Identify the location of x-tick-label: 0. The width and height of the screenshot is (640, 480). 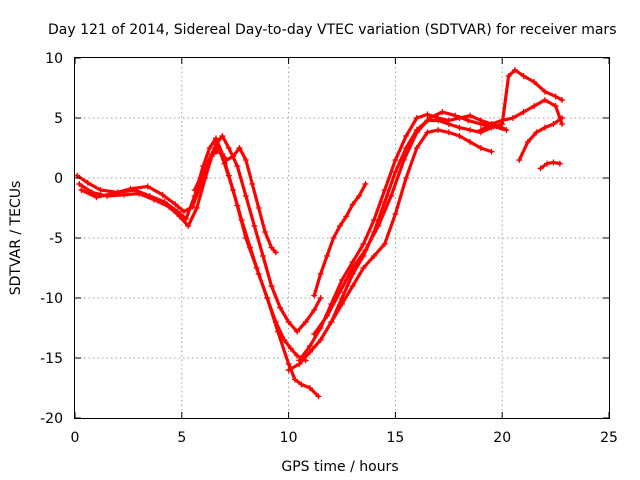
(75, 438).